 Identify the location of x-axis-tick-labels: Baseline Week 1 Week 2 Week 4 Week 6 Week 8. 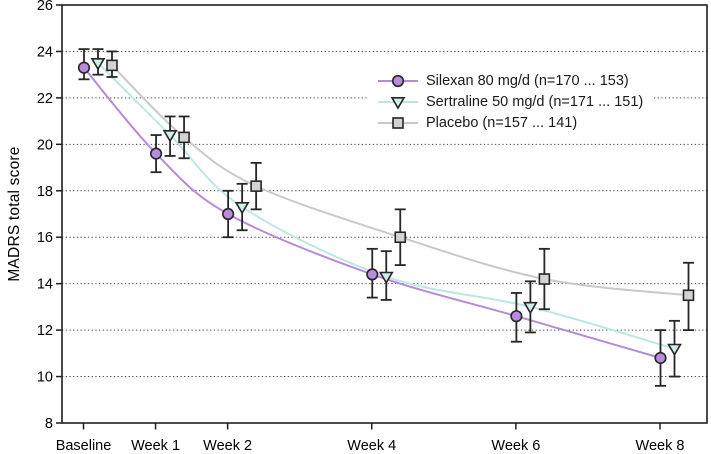
(370, 446).